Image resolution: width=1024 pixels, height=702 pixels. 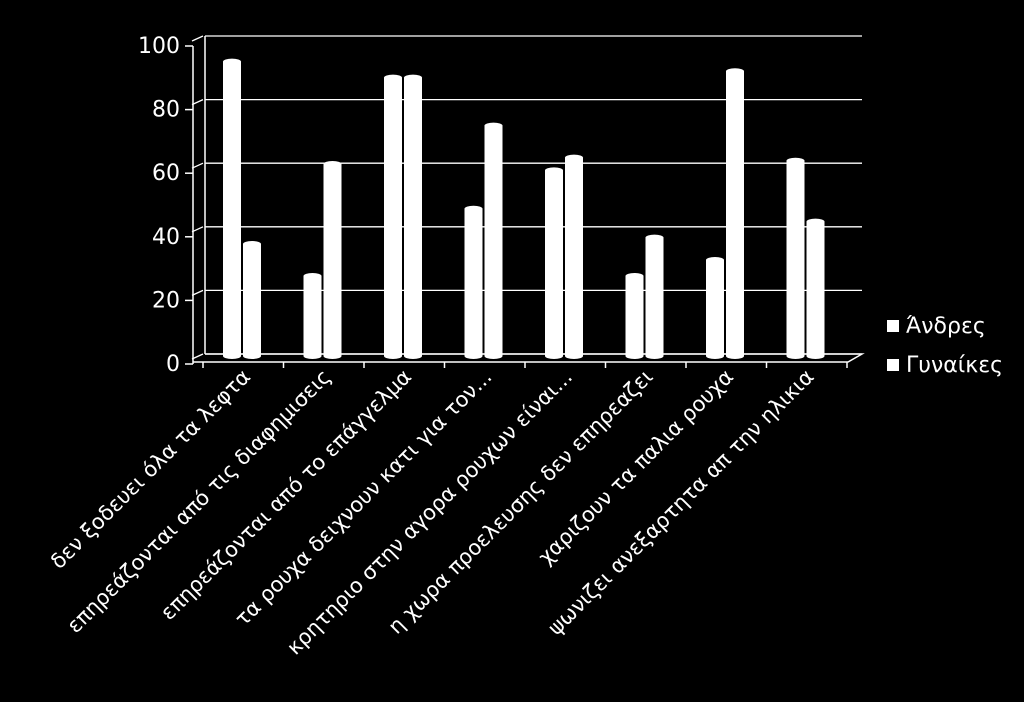 I want to click on y-tick-label: 0, so click(x=173, y=364).